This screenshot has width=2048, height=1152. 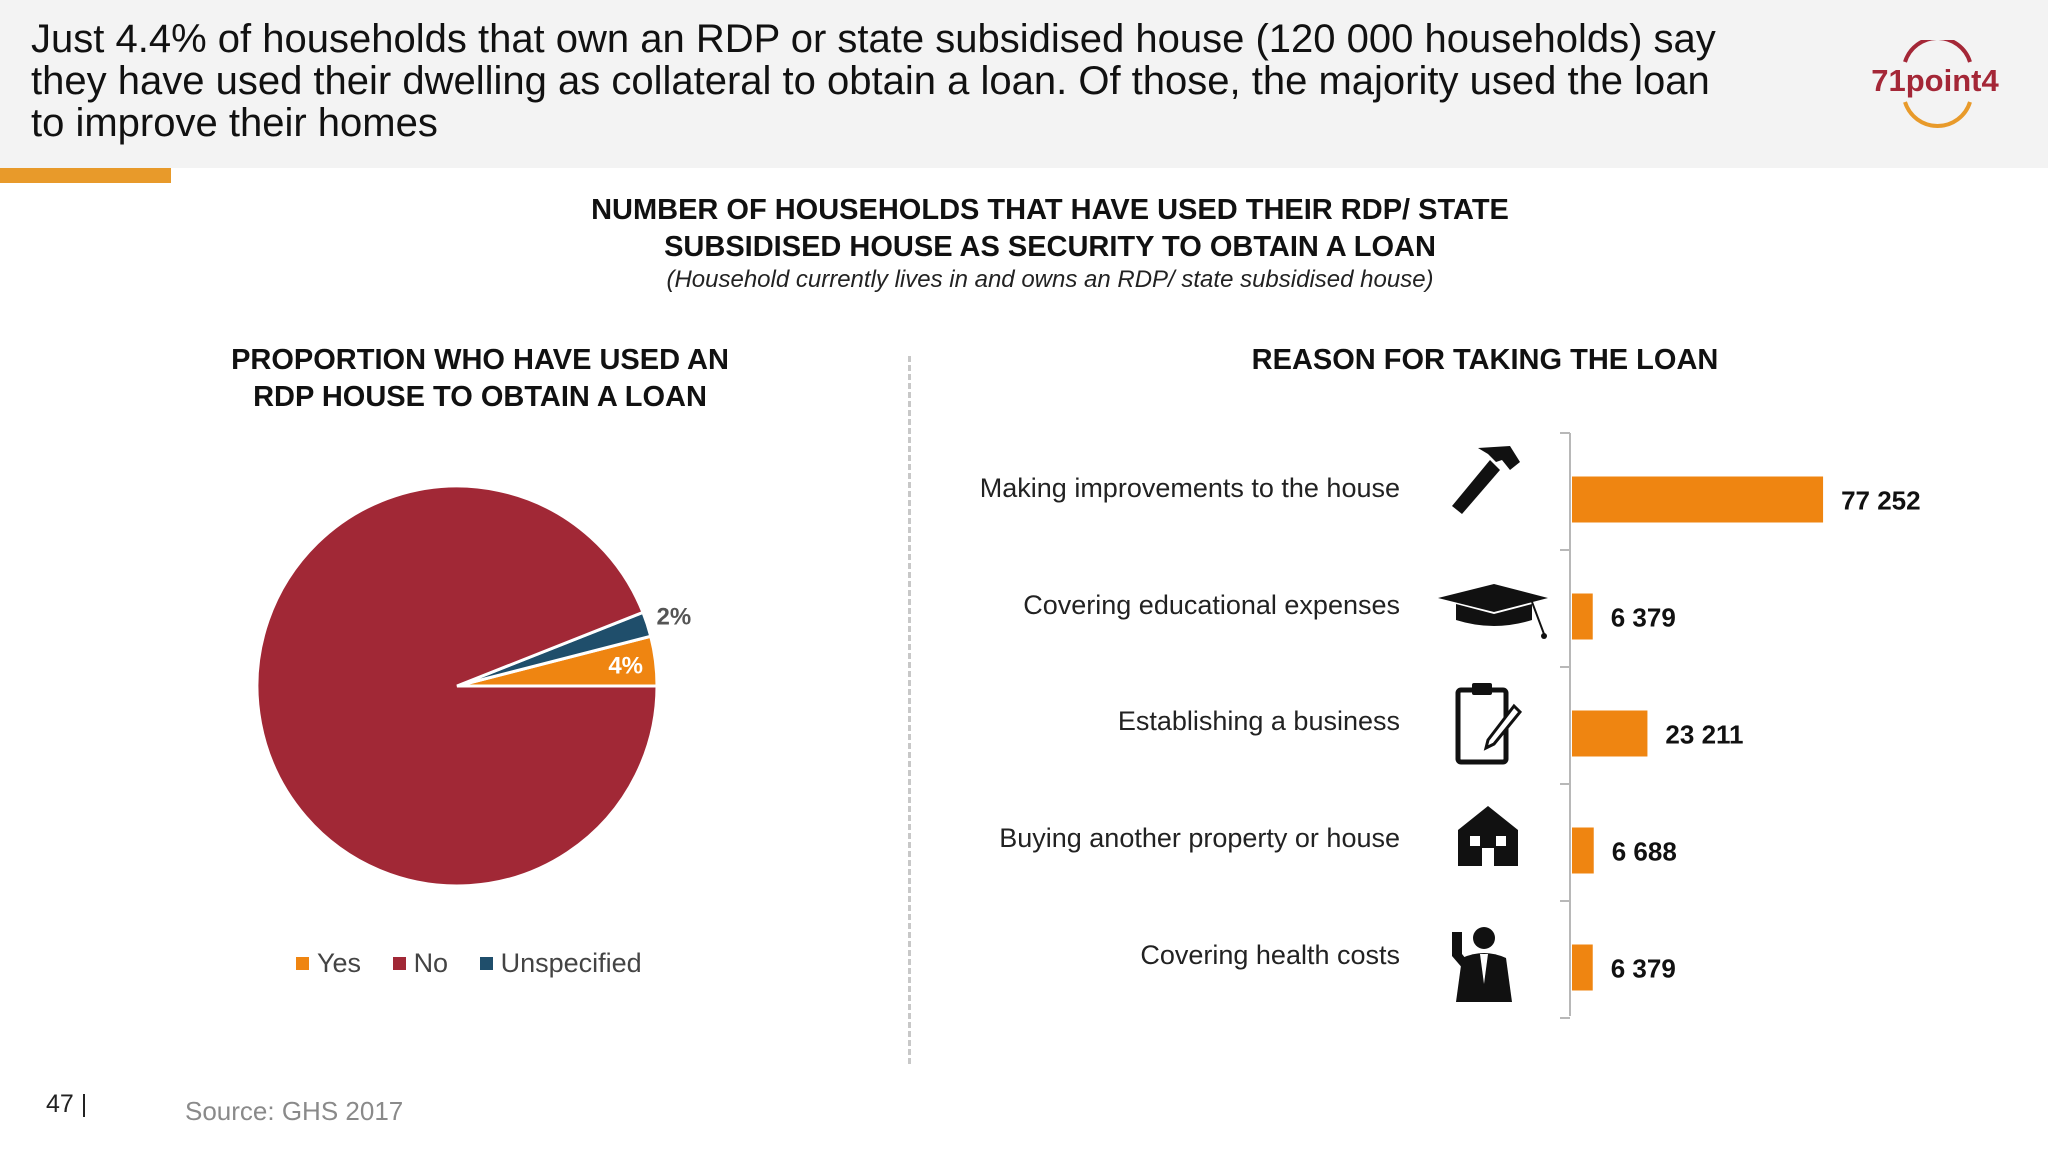 I want to click on legend-label-no: No, so click(x=431, y=963).